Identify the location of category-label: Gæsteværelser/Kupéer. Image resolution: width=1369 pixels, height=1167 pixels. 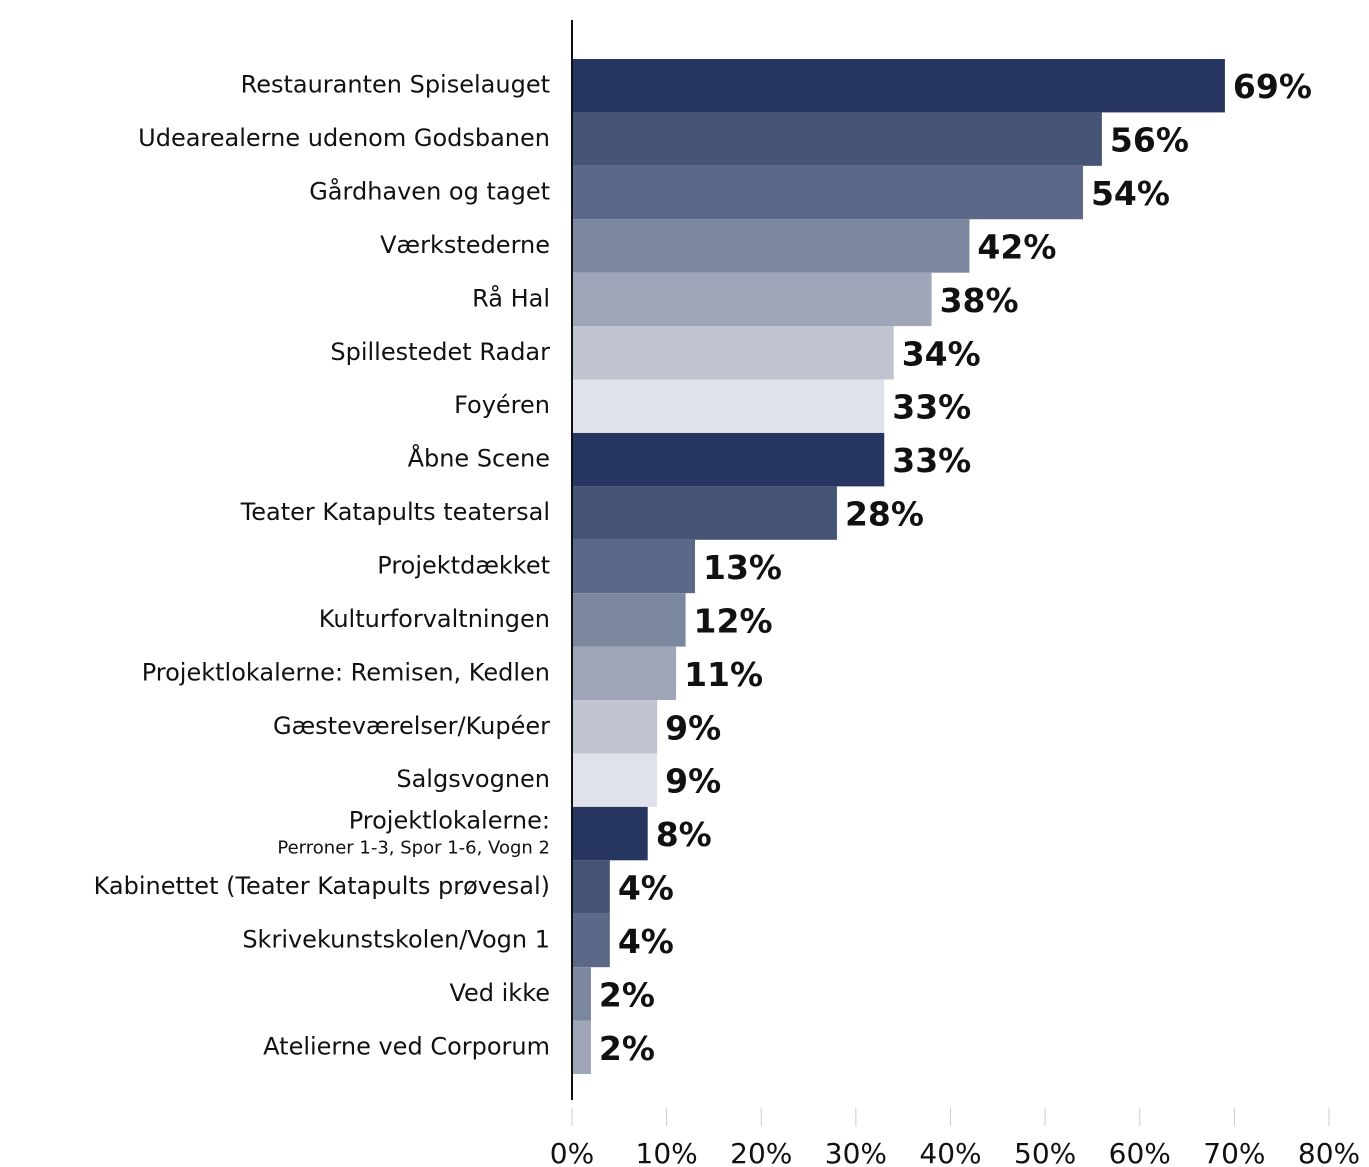
(411, 726).